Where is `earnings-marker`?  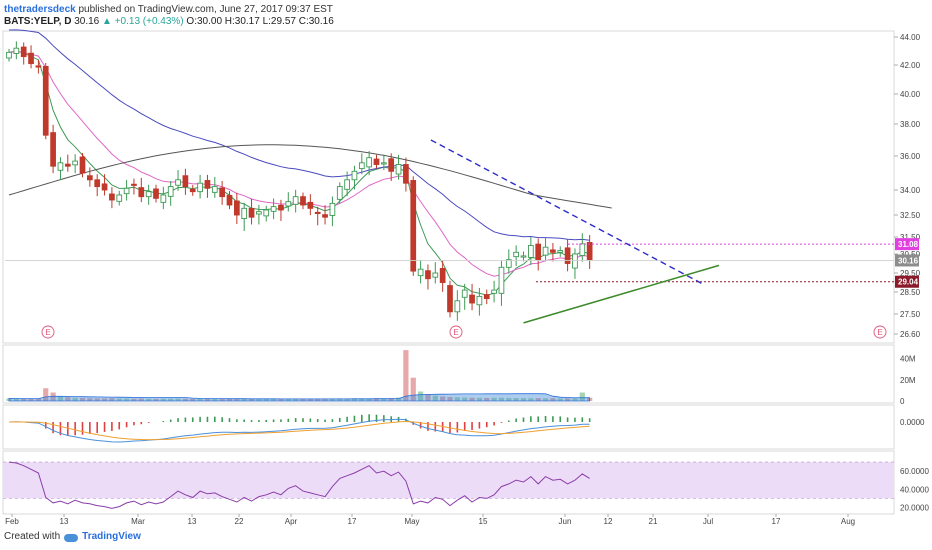 earnings-marker is located at coordinates (880, 332).